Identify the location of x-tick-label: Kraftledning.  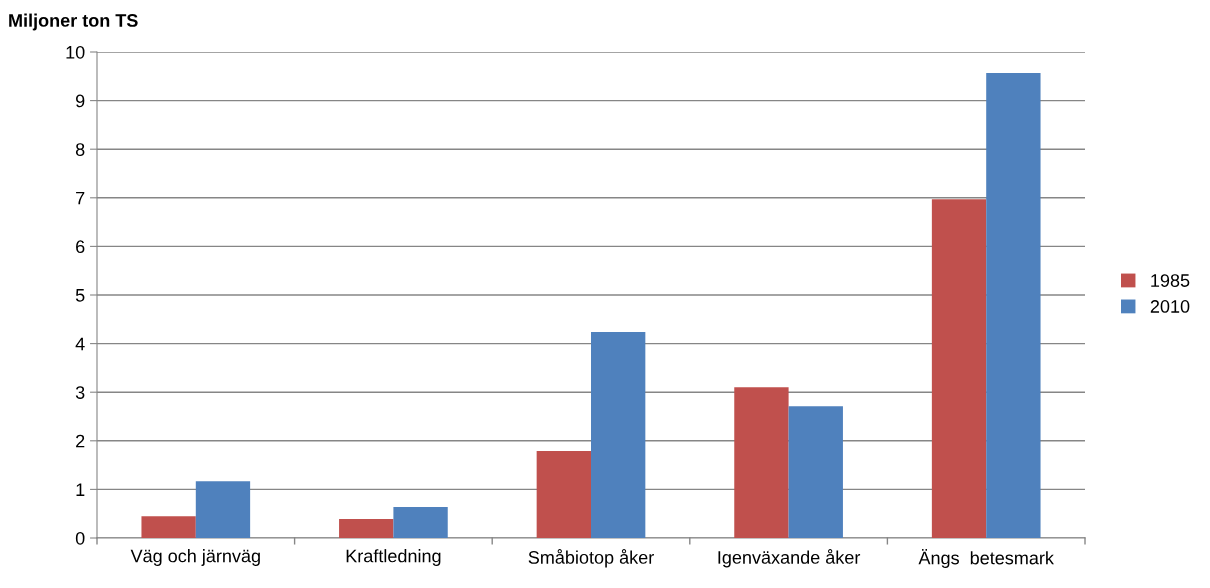
(393, 557).